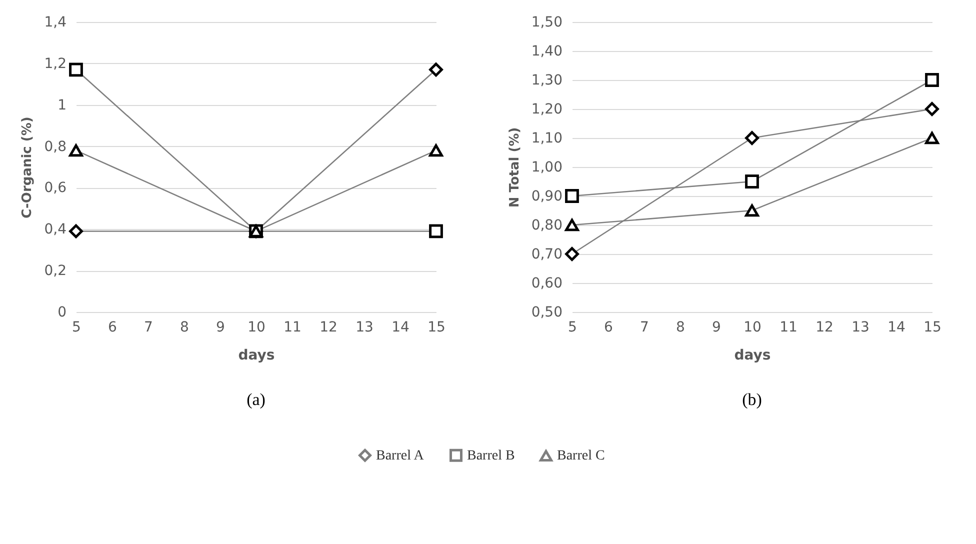 This screenshot has height=544, width=976. What do you see at coordinates (546, 110) in the screenshot?
I see `y-tick-label: 1,20` at bounding box center [546, 110].